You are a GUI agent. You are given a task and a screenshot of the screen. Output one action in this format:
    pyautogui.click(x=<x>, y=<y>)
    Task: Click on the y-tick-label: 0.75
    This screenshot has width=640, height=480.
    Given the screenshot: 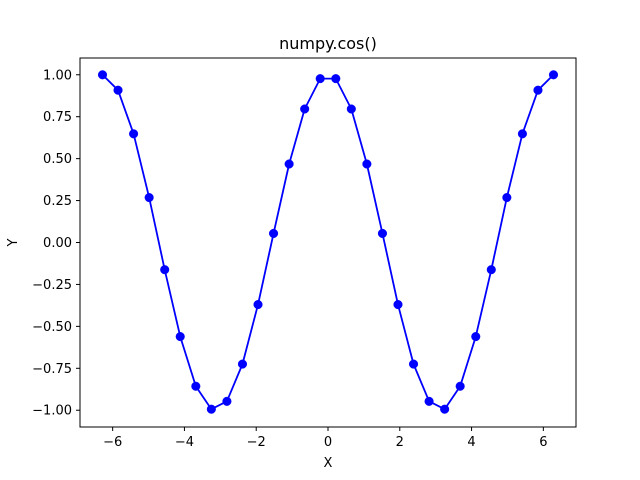 What is the action you would take?
    pyautogui.click(x=57, y=117)
    